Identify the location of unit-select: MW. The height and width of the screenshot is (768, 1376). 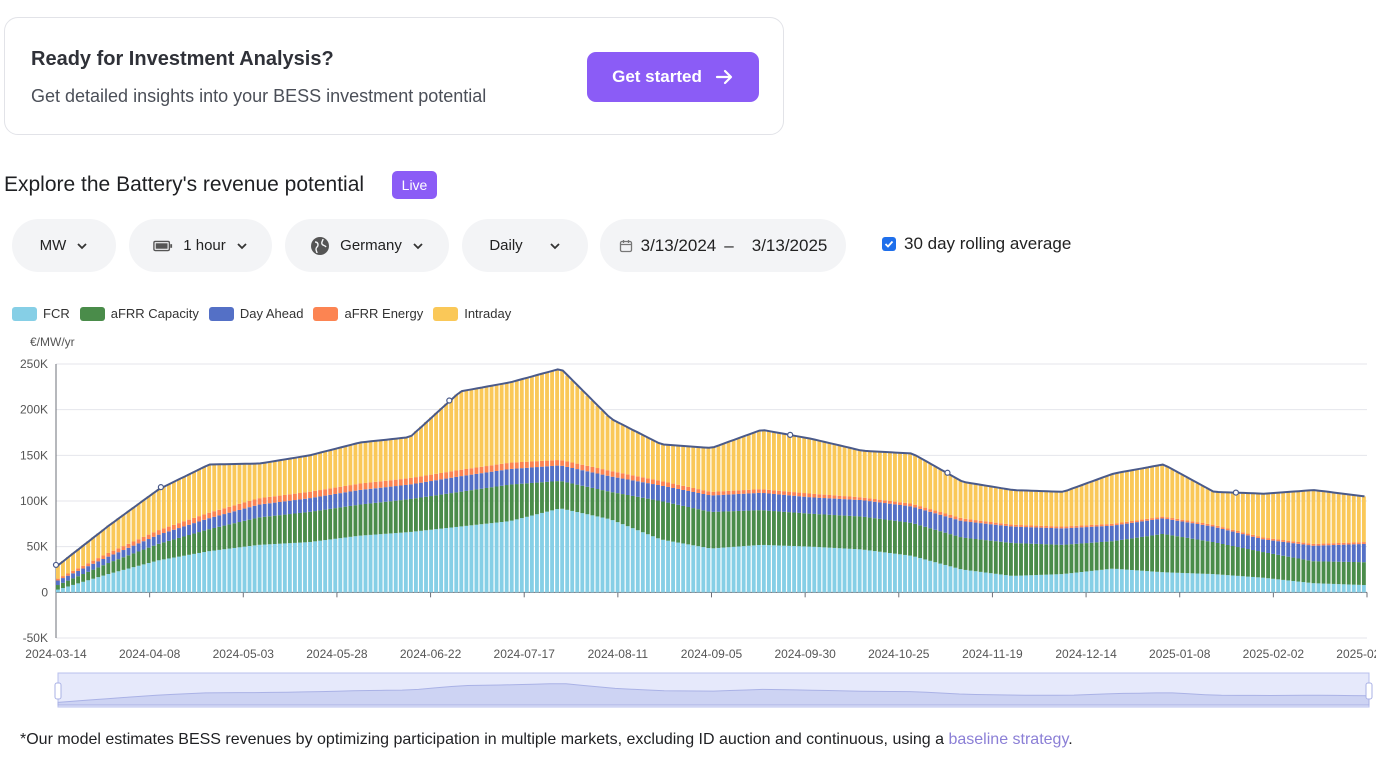
(64, 245).